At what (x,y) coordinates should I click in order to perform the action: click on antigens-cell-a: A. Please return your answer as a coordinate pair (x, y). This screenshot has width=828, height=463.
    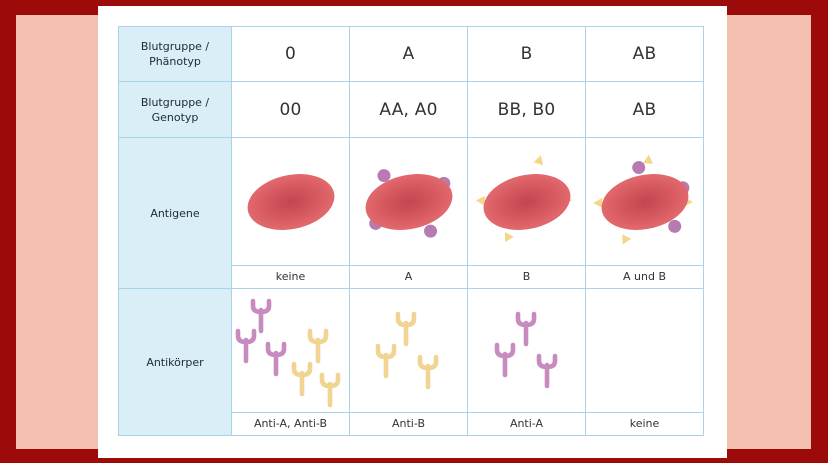
    Looking at the image, I should click on (408, 213).